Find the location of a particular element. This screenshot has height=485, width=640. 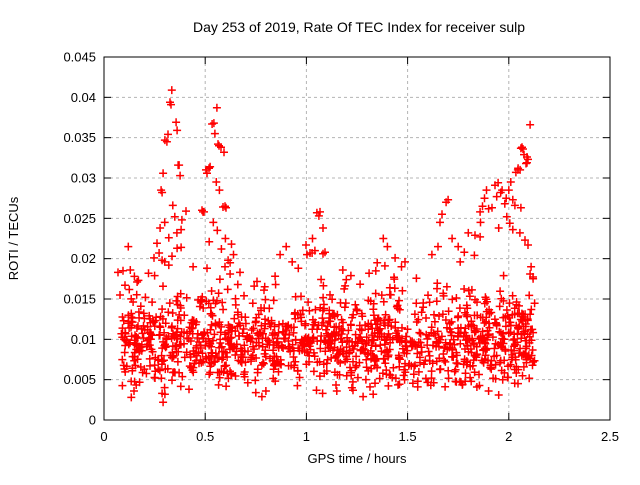

x-tick-label: 2.5 is located at coordinates (610, 436).